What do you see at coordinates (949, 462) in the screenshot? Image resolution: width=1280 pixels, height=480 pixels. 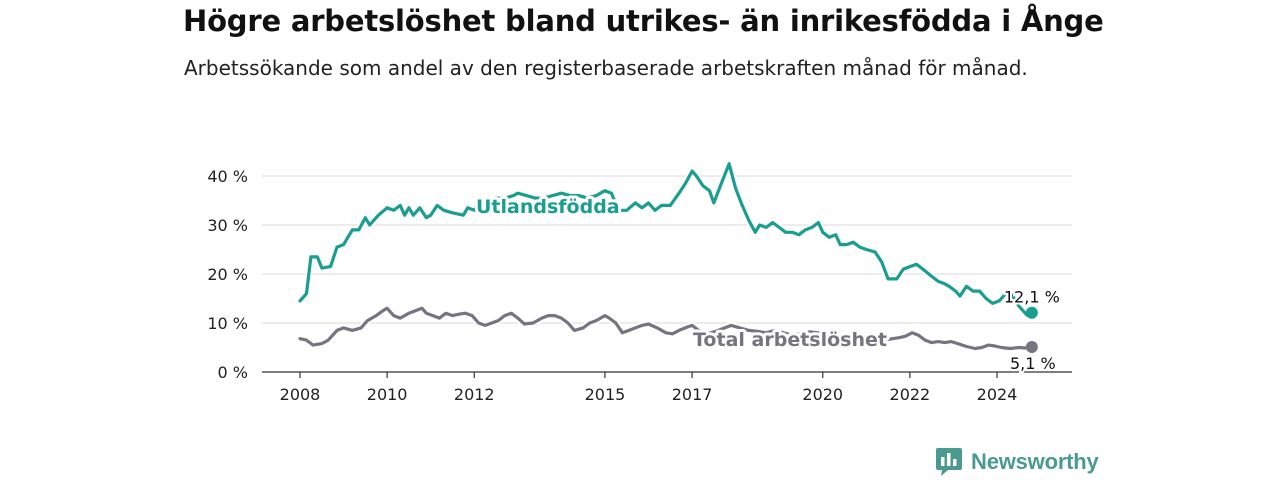 I see `newsworthy-logo-icon` at bounding box center [949, 462].